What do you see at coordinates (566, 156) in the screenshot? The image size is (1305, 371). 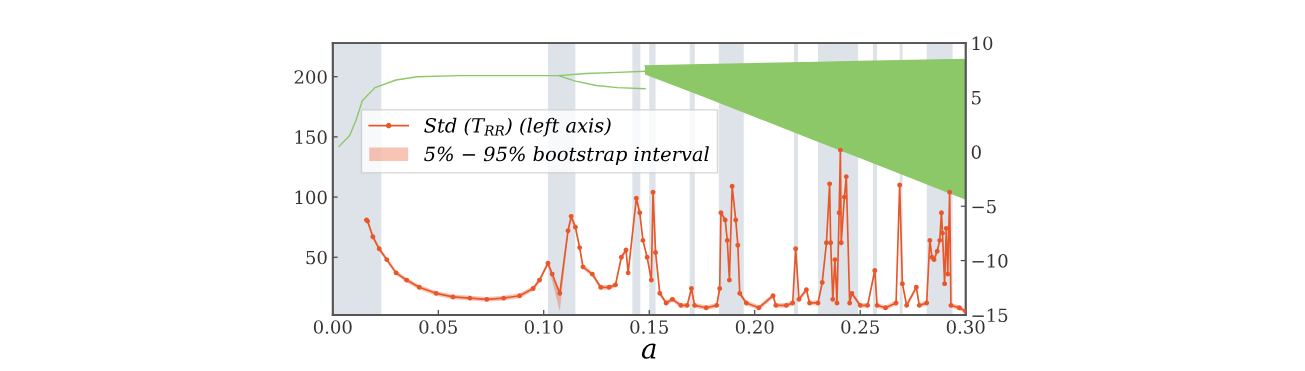 I see `annotation: 5% − 95% bootstrap interval` at bounding box center [566, 156].